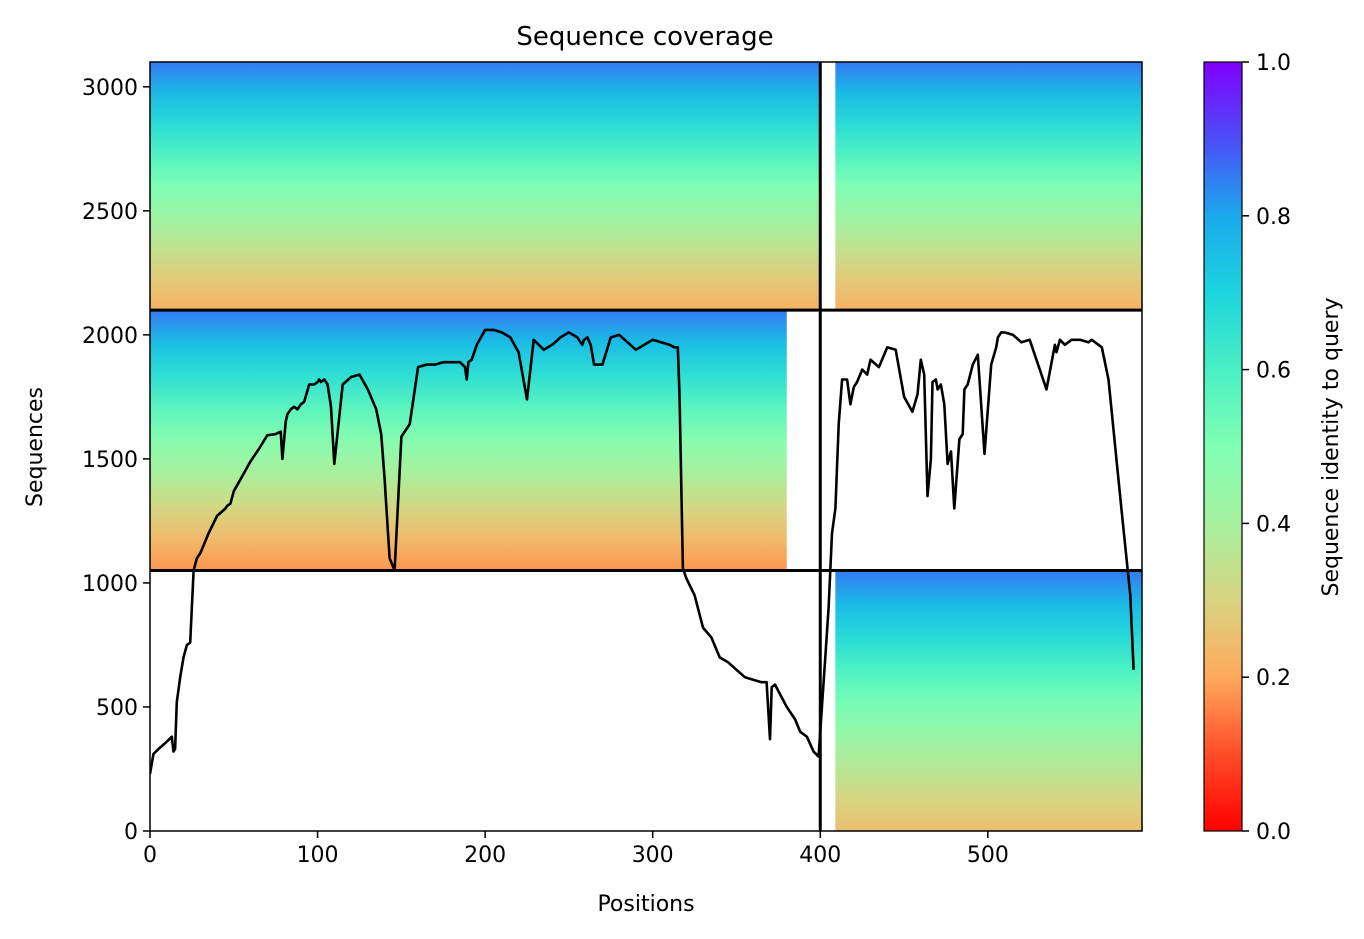 The width and height of the screenshot is (1364, 939). What do you see at coordinates (1273, 371) in the screenshot?
I see `colorbar-tick-label: 0.6` at bounding box center [1273, 371].